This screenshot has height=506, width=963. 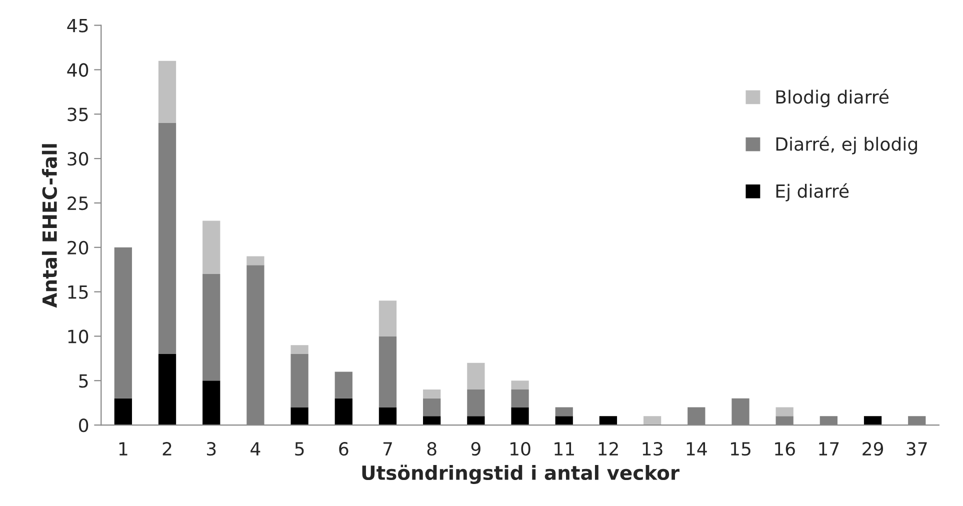 I want to click on x-tick-label: 15, so click(x=740, y=449).